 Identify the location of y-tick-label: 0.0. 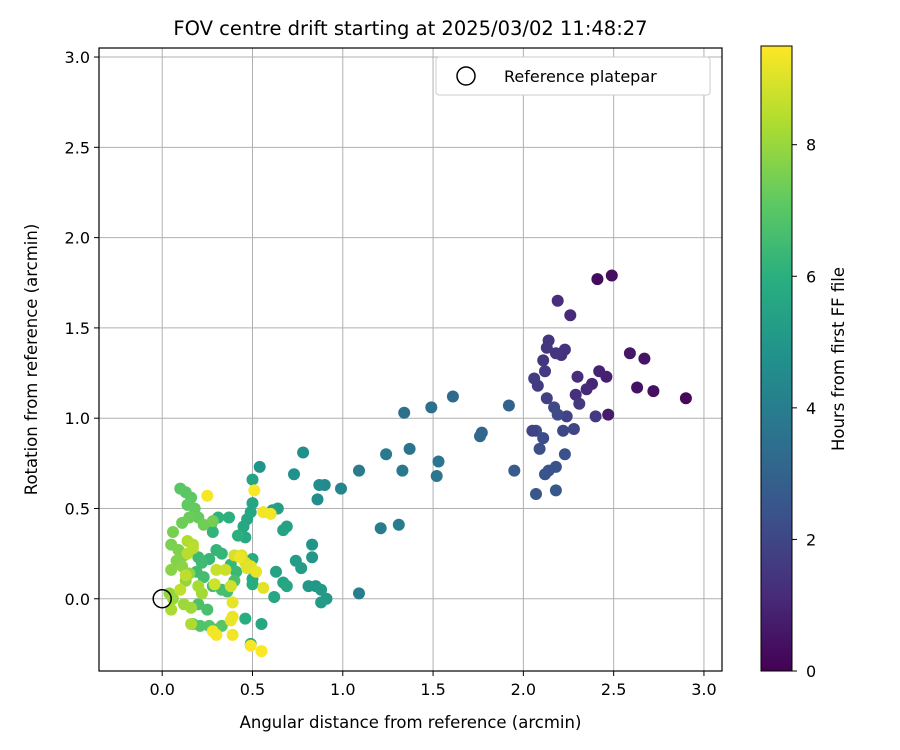
(77, 599).